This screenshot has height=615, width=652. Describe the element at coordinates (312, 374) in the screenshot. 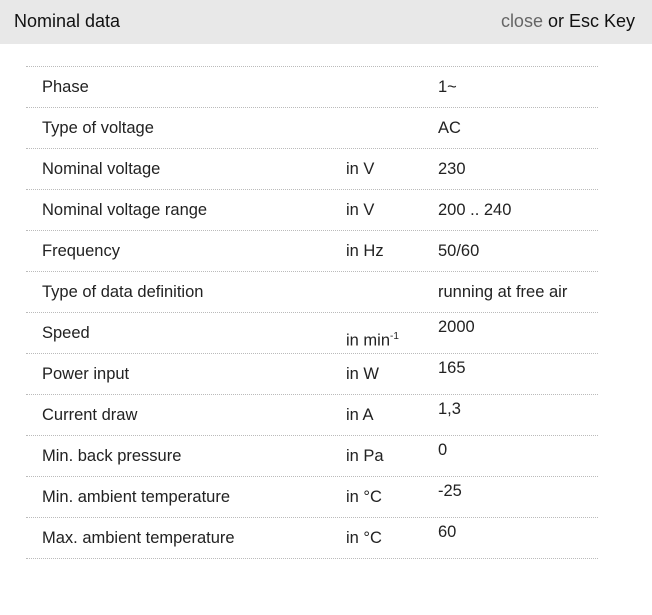

I see `table-row: Power input in W 165` at that location.